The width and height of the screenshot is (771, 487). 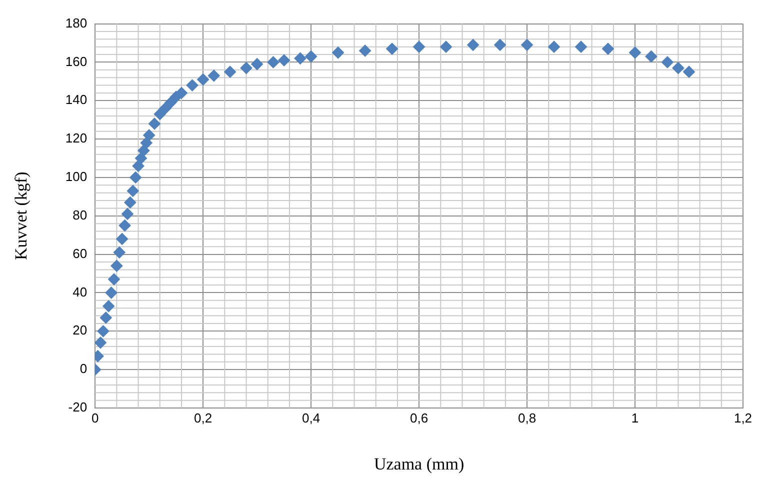 What do you see at coordinates (78, 407) in the screenshot?
I see `y-tick-label: -20` at bounding box center [78, 407].